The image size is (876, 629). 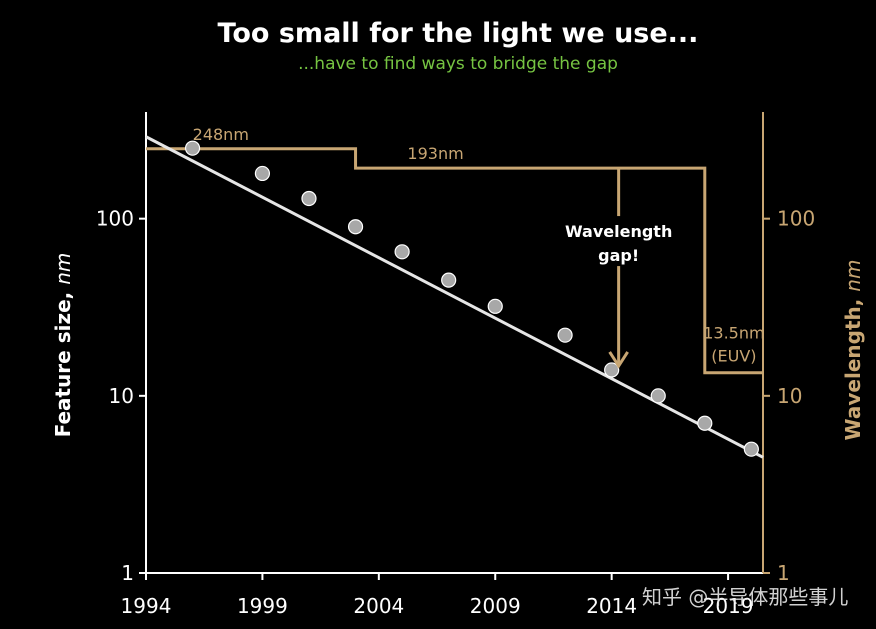 I want to click on svg-text: Wavelength, nm, so click(x=853, y=350).